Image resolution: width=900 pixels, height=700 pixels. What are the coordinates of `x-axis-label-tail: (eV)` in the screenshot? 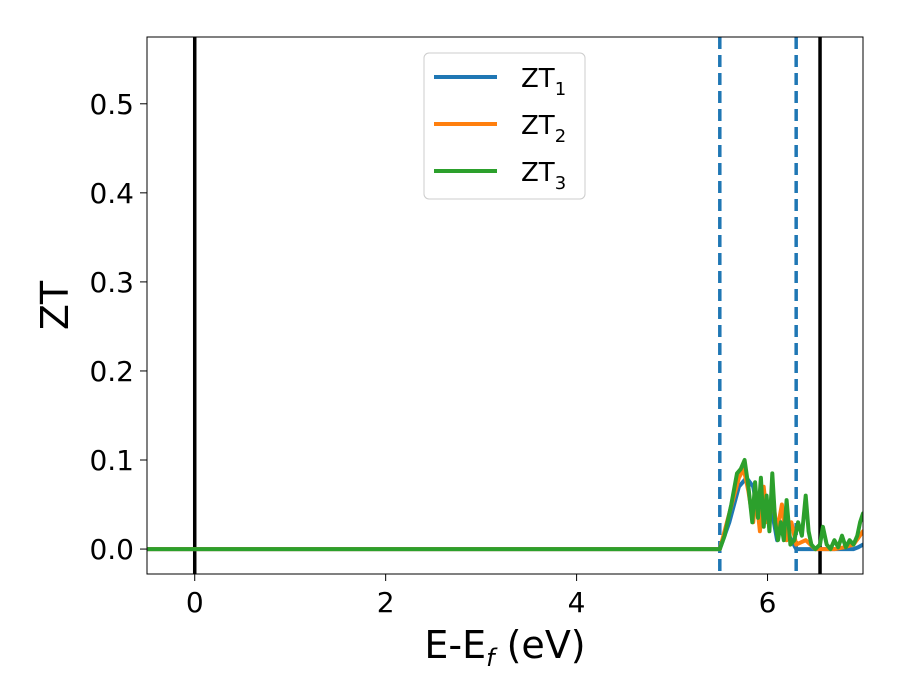 It's located at (540, 645).